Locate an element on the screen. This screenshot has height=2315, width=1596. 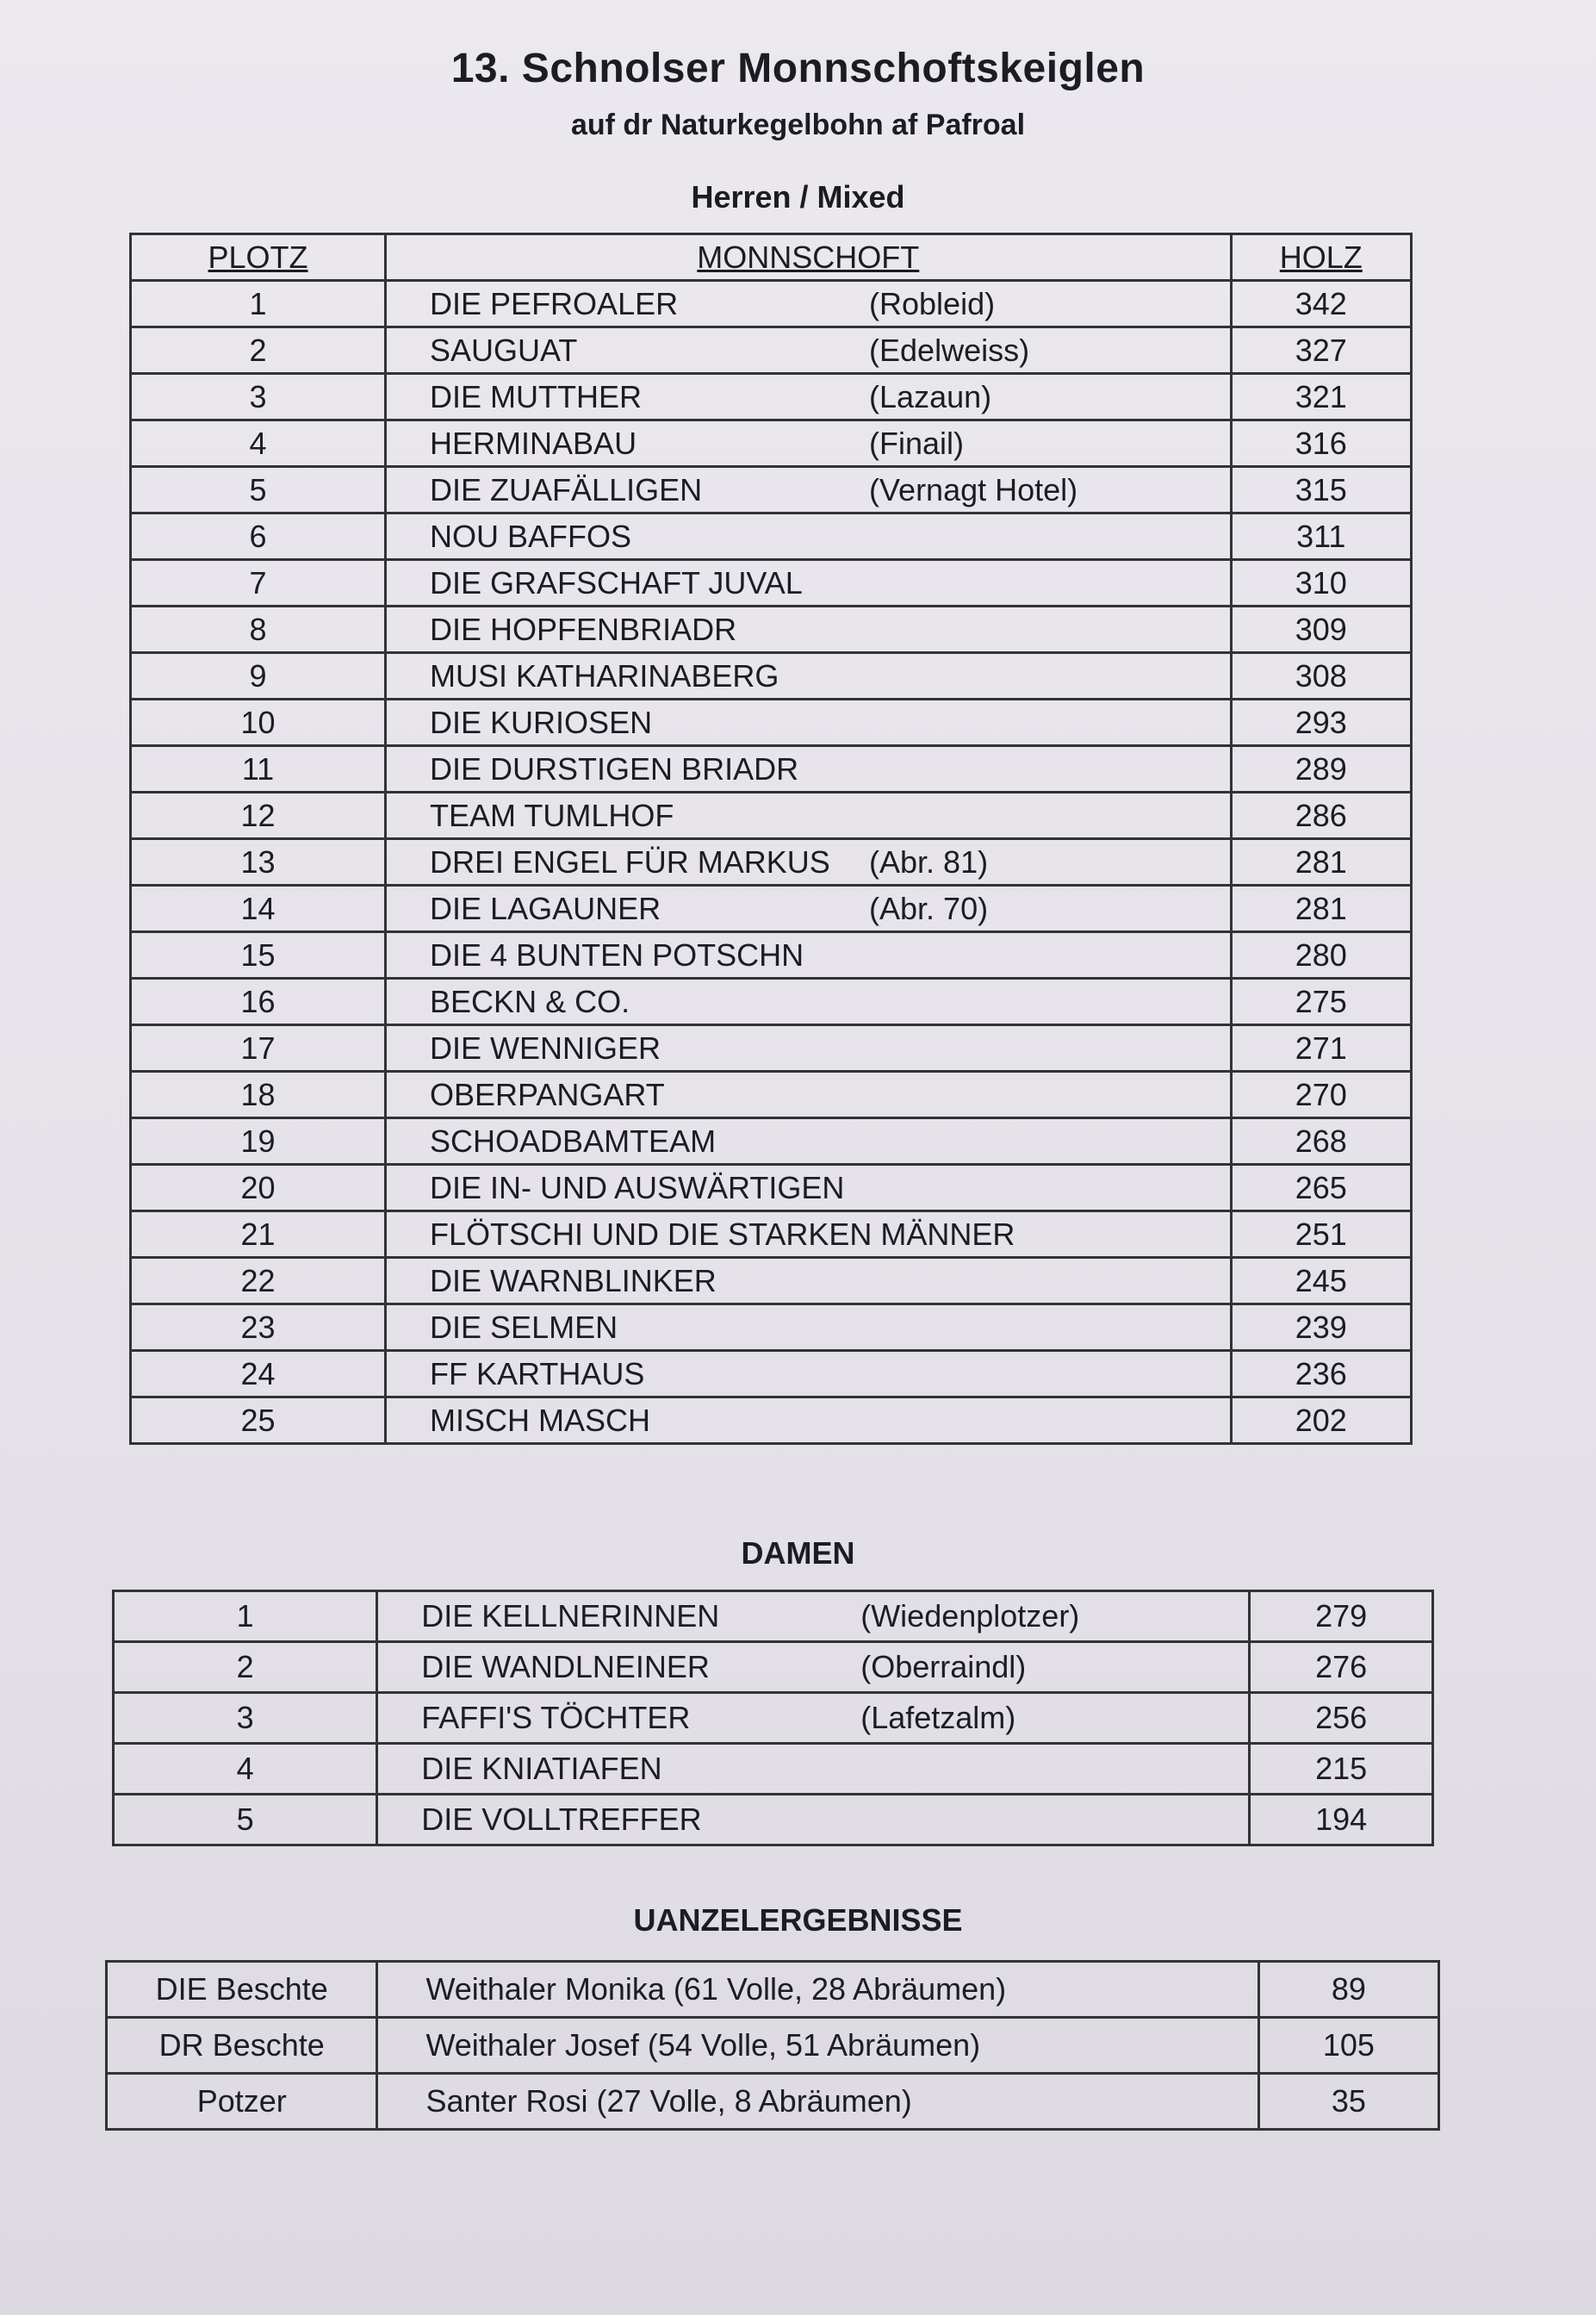
team-name: SAUGUAT is located at coordinates (504, 350).